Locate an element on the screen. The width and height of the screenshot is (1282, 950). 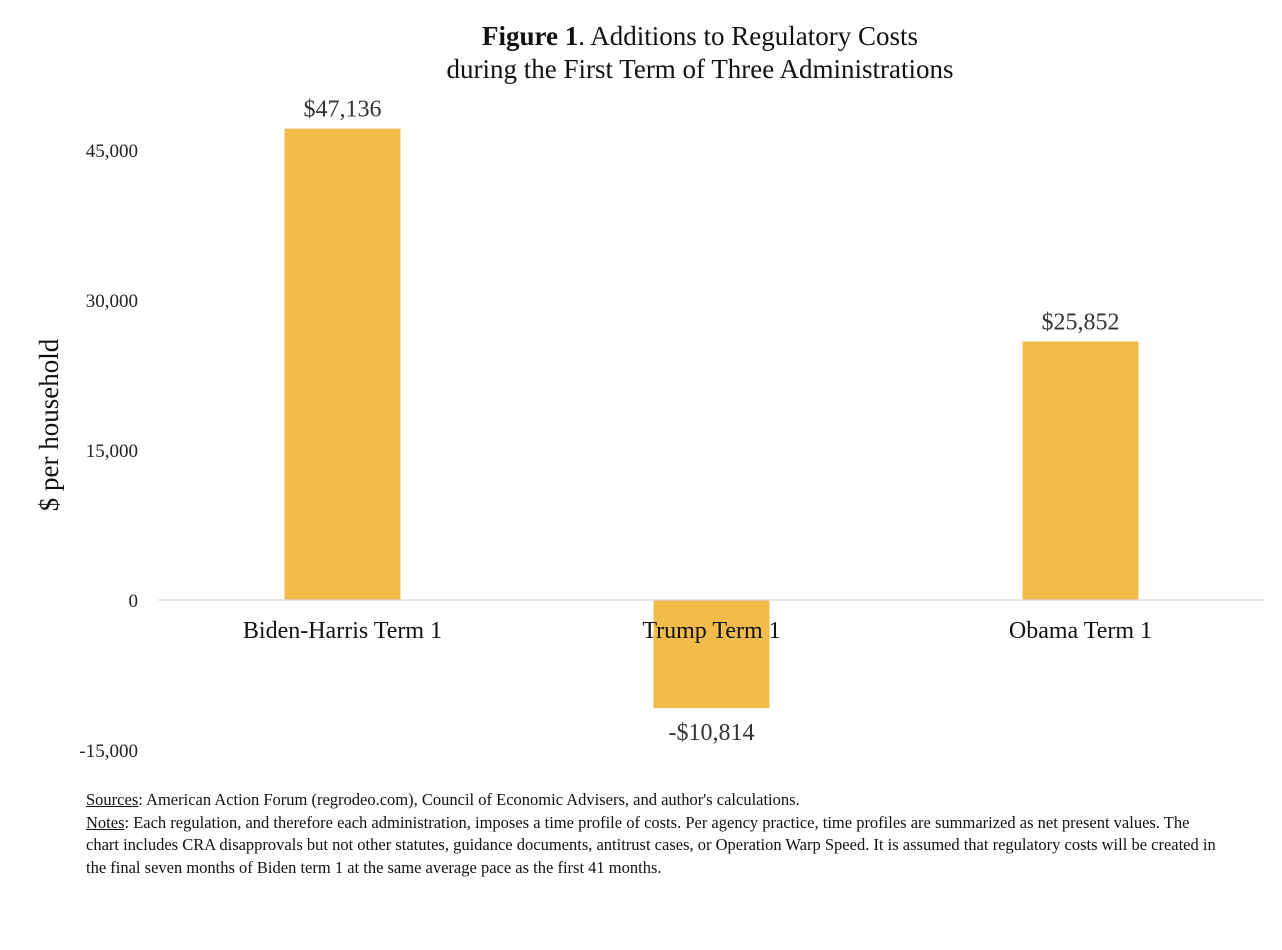
title-line-1: . Additions to Regulatory Costs is located at coordinates (748, 36).